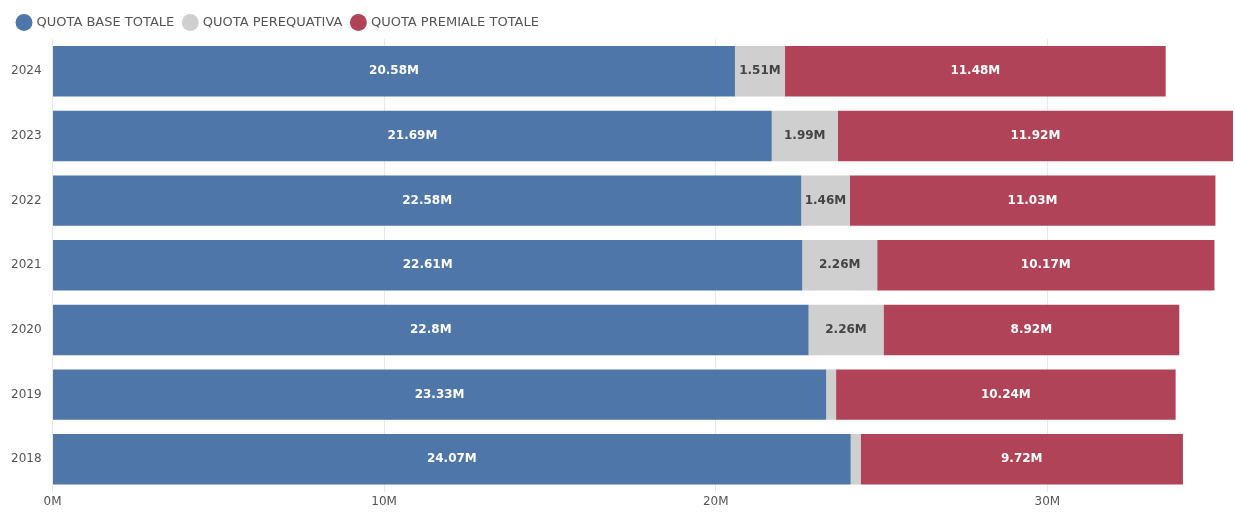 Image resolution: width=1235 pixels, height=516 pixels. Describe the element at coordinates (804, 135) in the screenshot. I see `data-label: 1.99M` at that location.